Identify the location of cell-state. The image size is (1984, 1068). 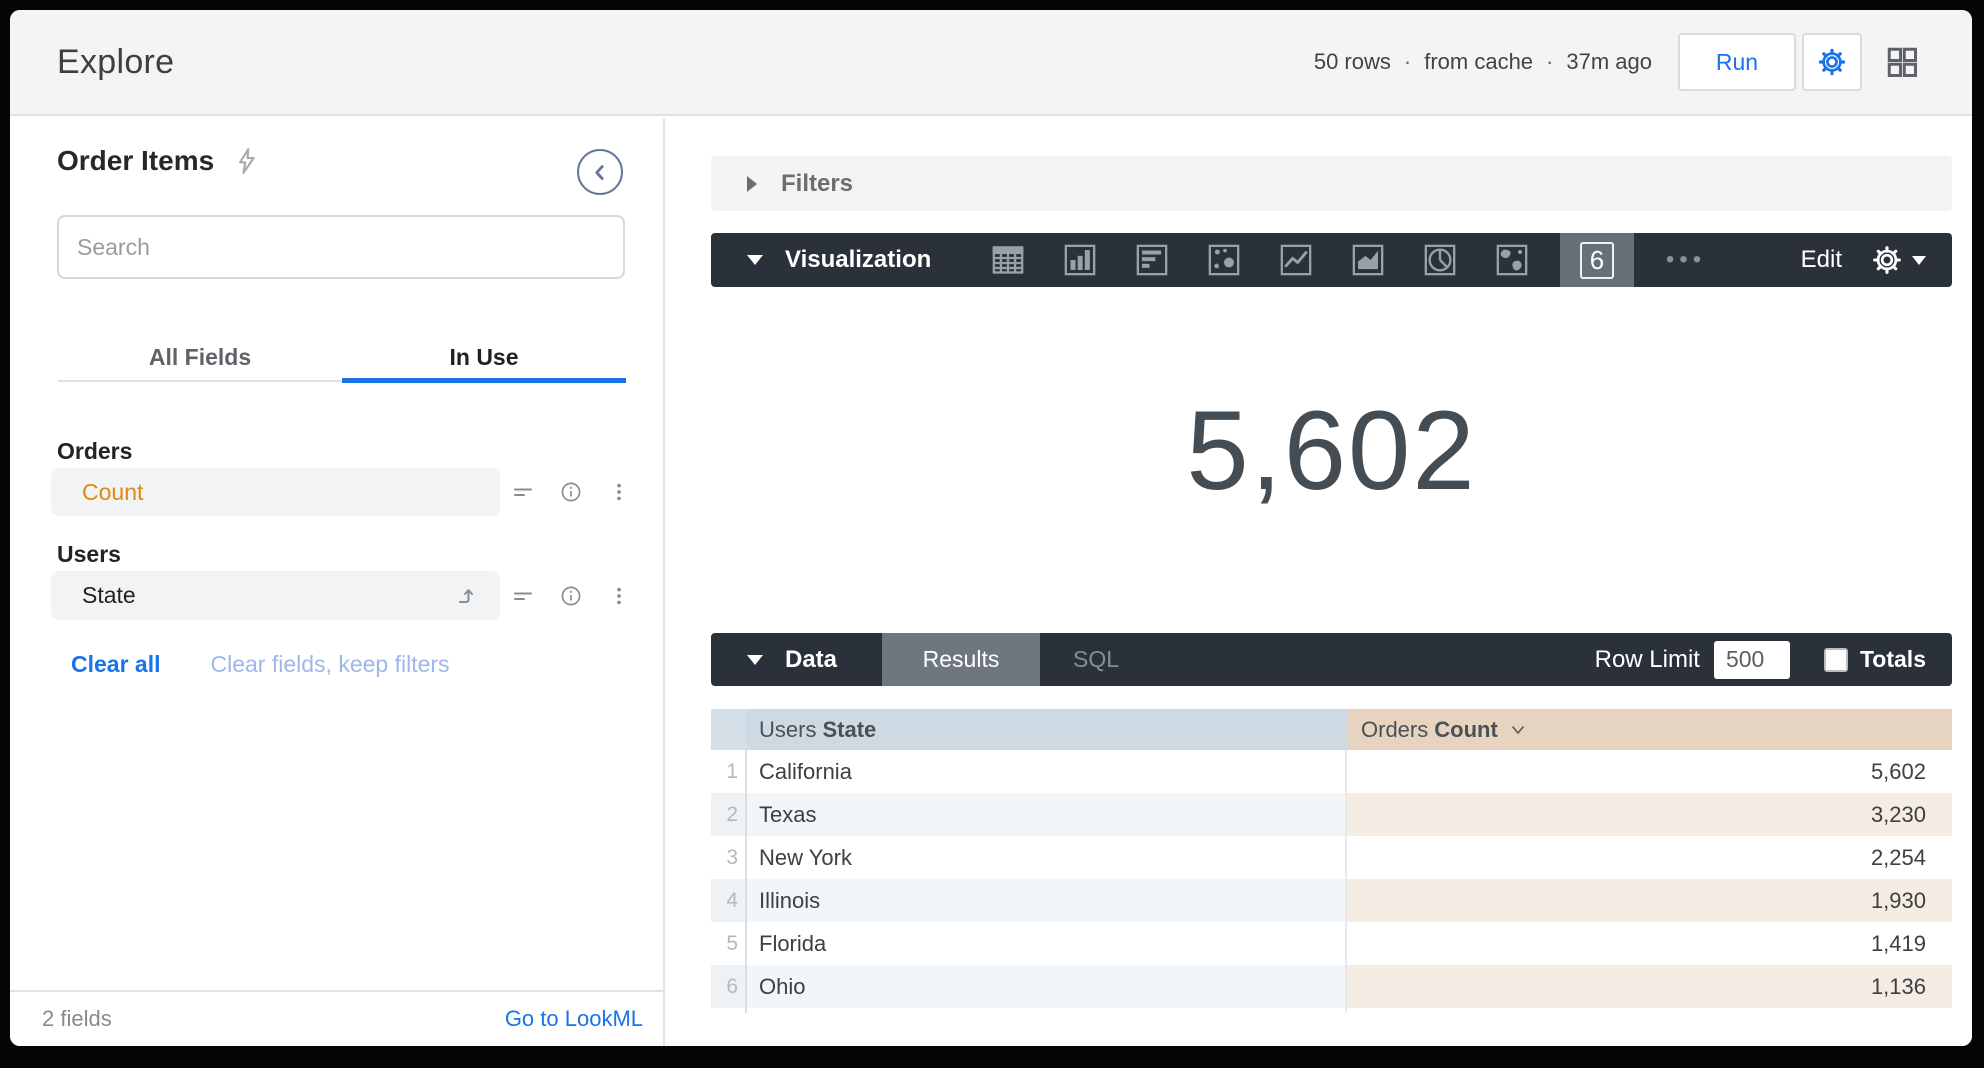
(1047, 1010).